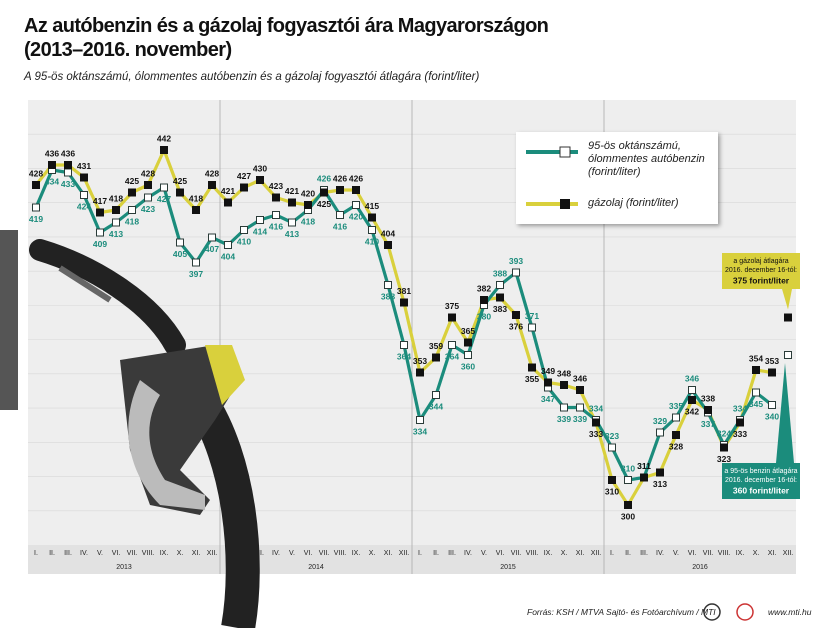 Image resolution: width=820 pixels, height=628 pixels. I want to click on hose-top, so click(107, 297).